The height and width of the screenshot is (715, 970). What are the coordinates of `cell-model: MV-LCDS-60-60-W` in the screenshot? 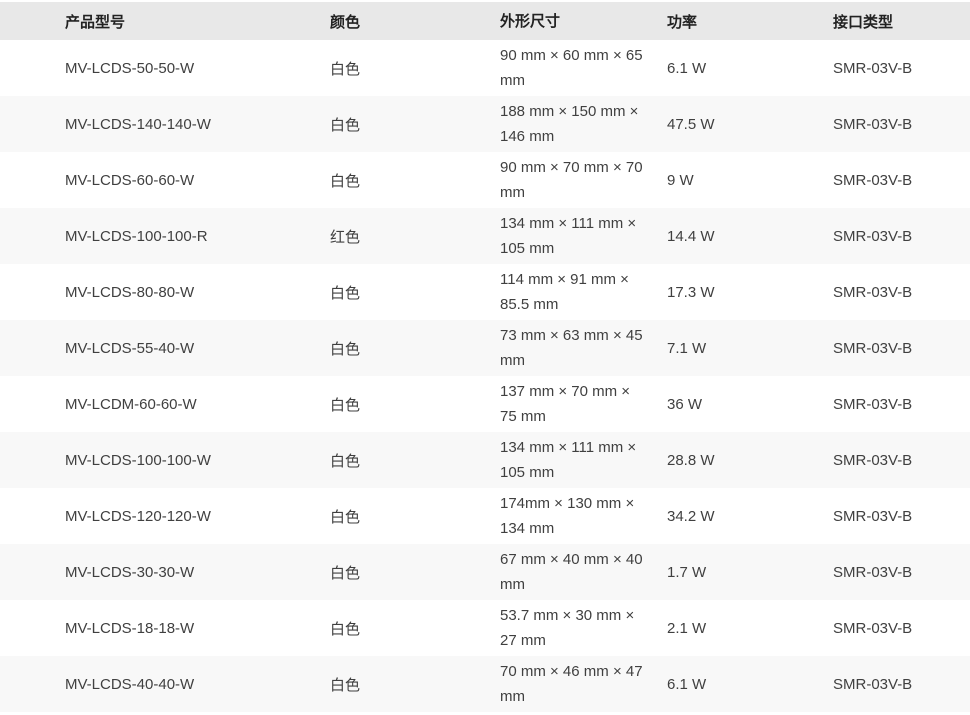 It's located at (130, 180).